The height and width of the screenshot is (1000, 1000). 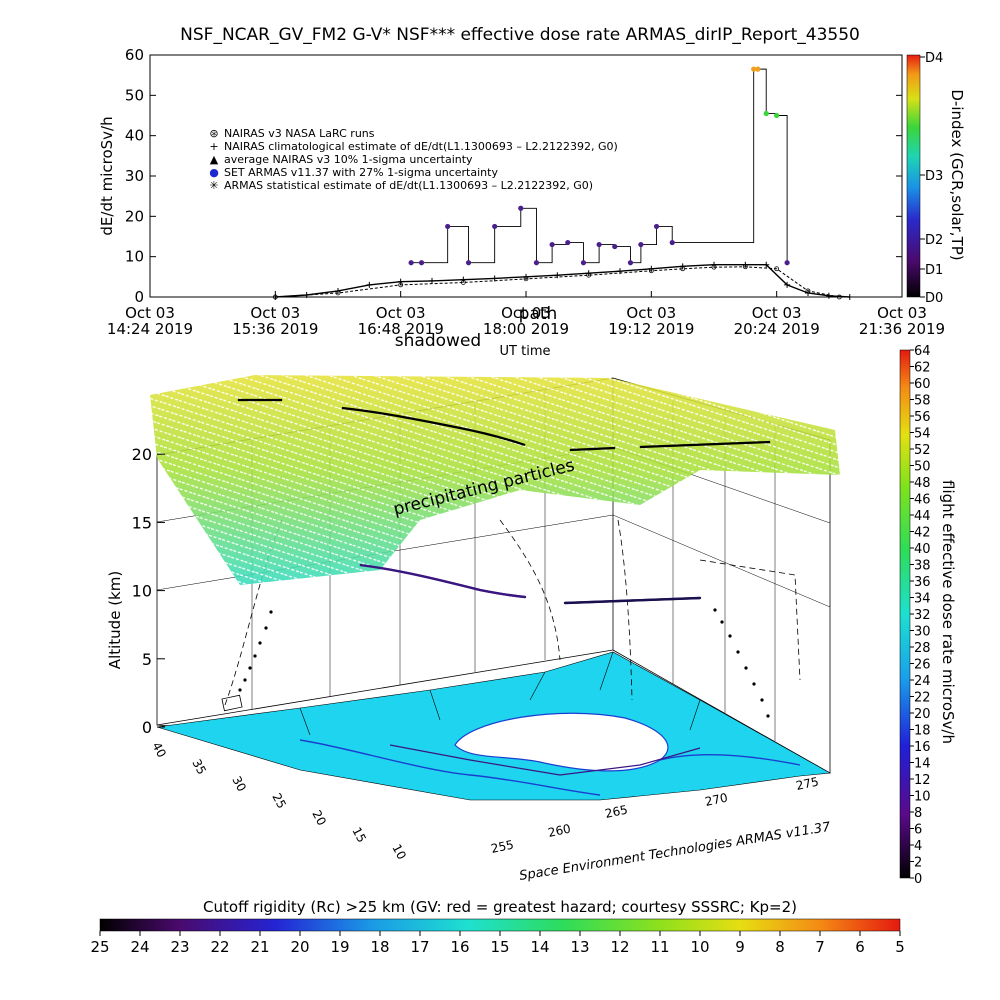 What do you see at coordinates (922, 714) in the screenshot?
I see `dose-colorbar-tick-label: 20` at bounding box center [922, 714].